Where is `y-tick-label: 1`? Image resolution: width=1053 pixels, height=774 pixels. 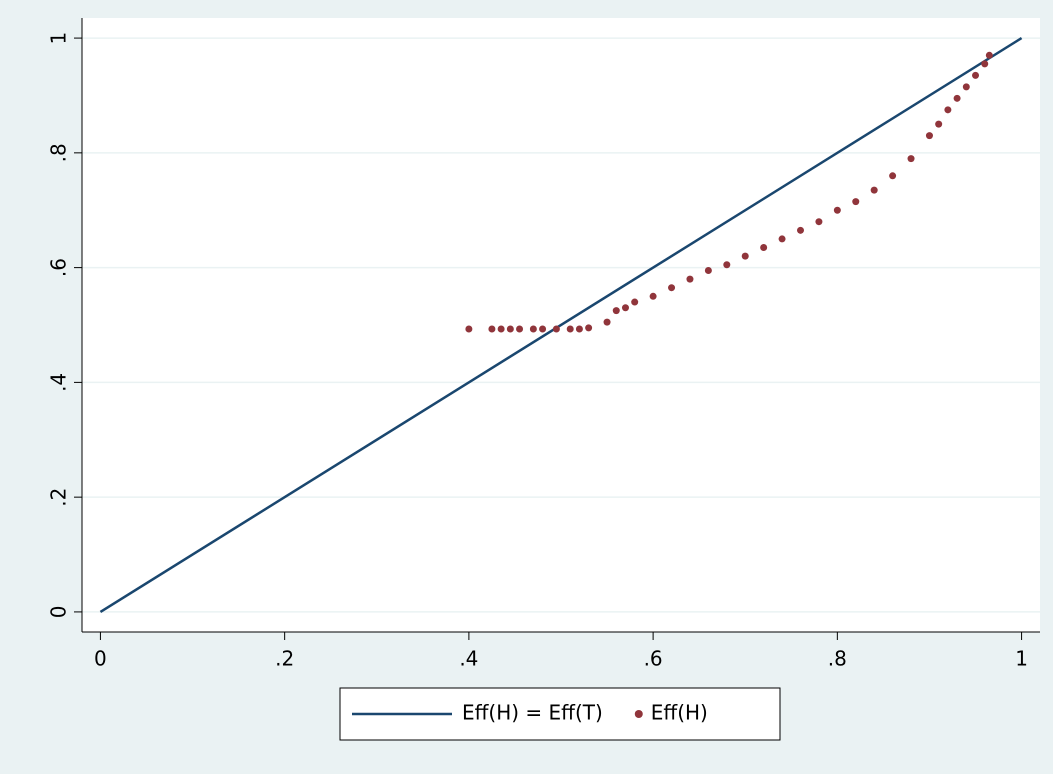 y-tick-label: 1 is located at coordinates (59, 38).